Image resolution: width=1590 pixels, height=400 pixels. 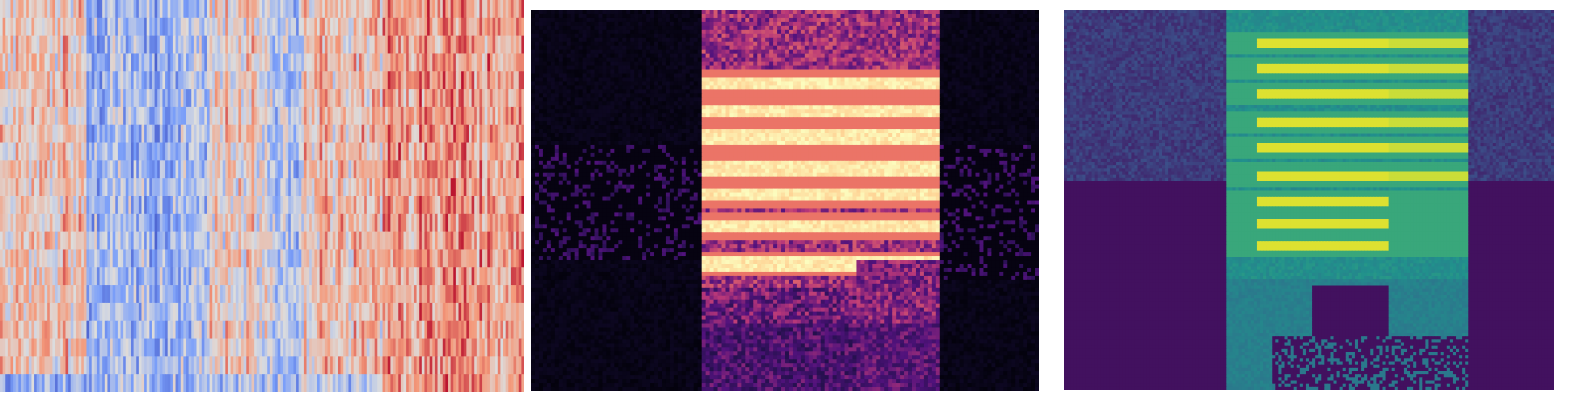 I want to click on mfcc-row, so click(x=262, y=312).